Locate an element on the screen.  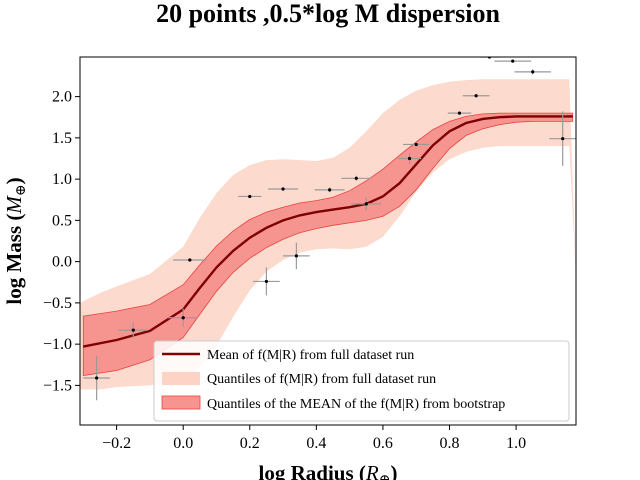
x-axis-label-close: ) is located at coordinates (393, 470).